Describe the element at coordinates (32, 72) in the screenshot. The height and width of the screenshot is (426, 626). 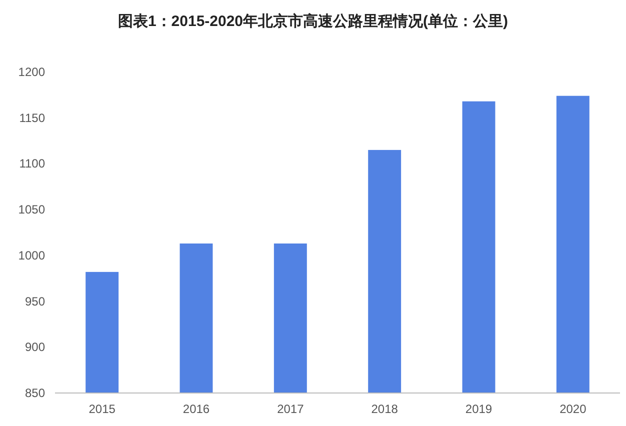
I see `y-tick-label: 1200` at that location.